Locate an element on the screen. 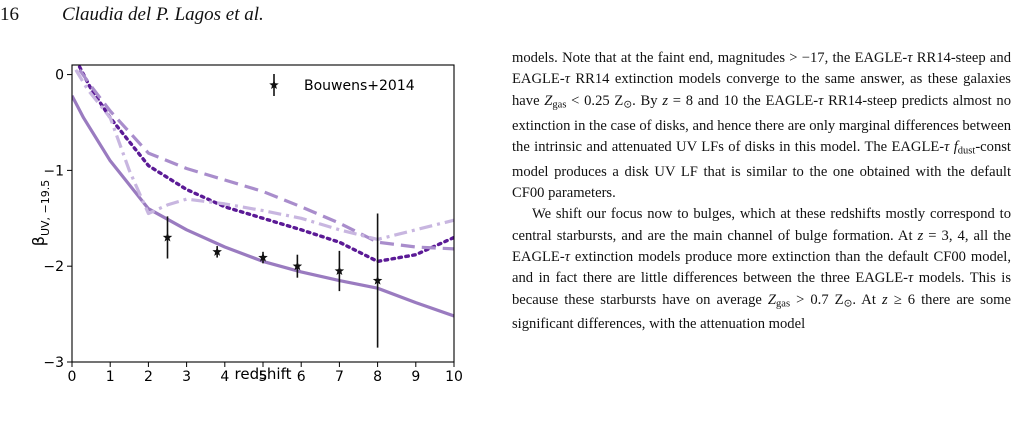 Image resolution: width=1015 pixels, height=428 pixels. chart-legend: Bouwens+2014 is located at coordinates (342, 85).